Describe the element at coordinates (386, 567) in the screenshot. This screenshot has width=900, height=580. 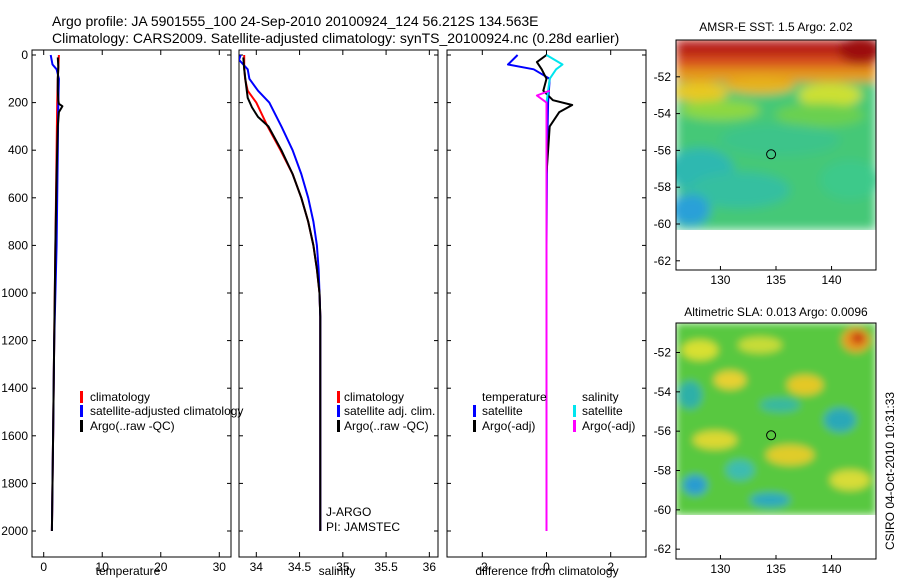
I see `x-tick-label: 35.5` at that location.